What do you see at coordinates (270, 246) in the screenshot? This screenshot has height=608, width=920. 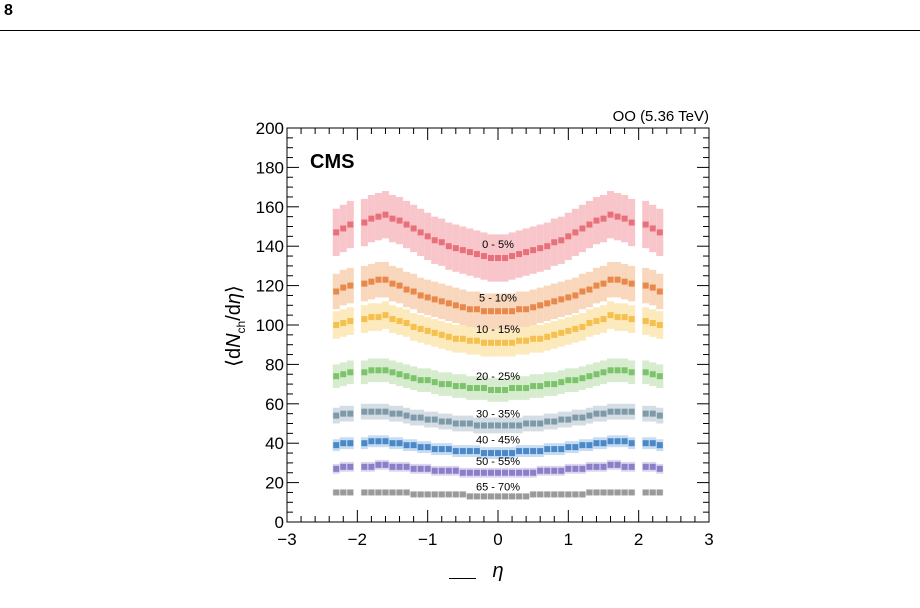 I see `y-tick-label: 140` at bounding box center [270, 246].